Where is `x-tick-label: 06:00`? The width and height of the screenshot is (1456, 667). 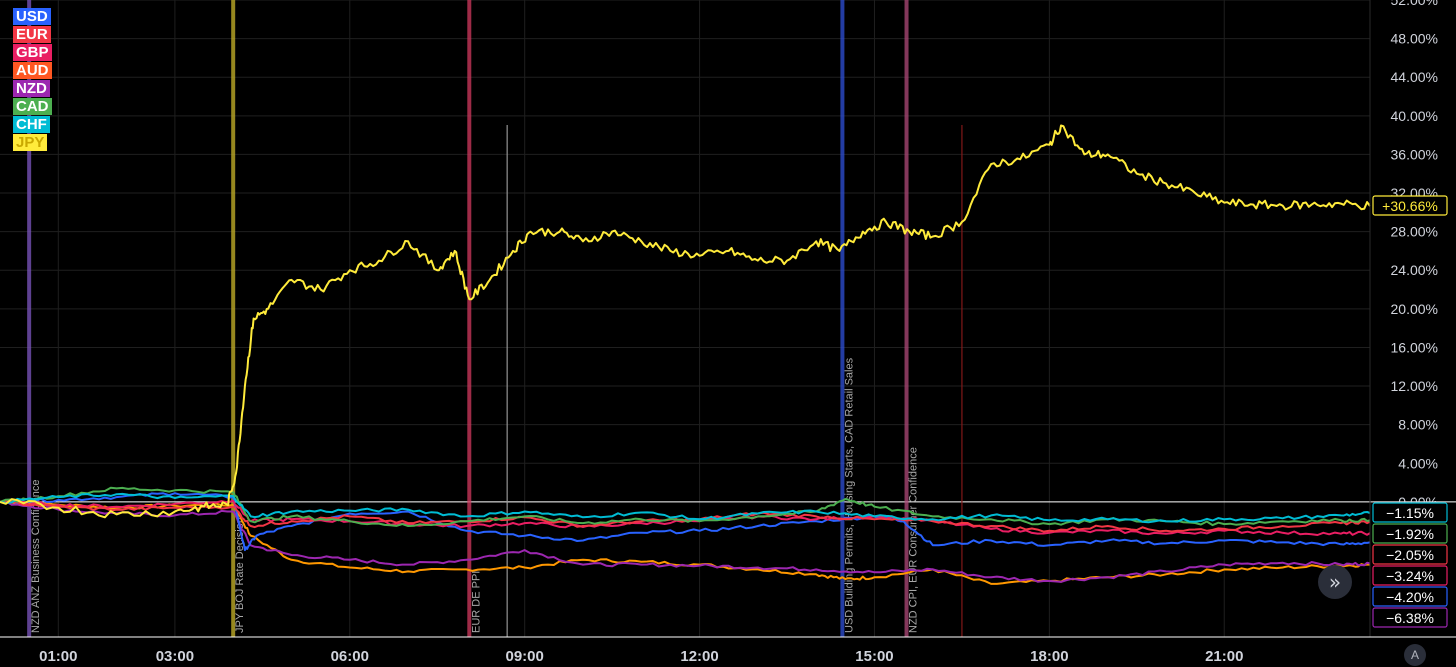 x-tick-label: 06:00 is located at coordinates (350, 656).